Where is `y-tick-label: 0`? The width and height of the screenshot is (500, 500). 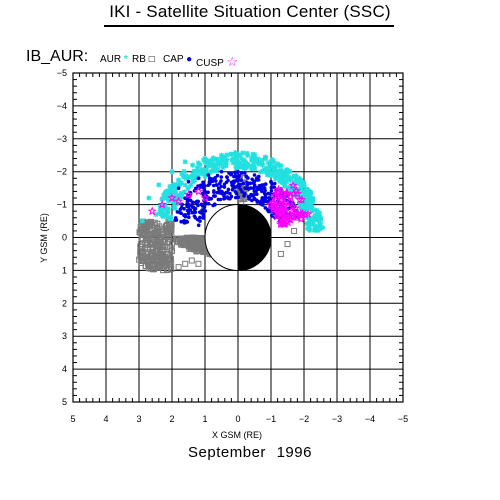 y-tick-label: 0 is located at coordinates (64, 238).